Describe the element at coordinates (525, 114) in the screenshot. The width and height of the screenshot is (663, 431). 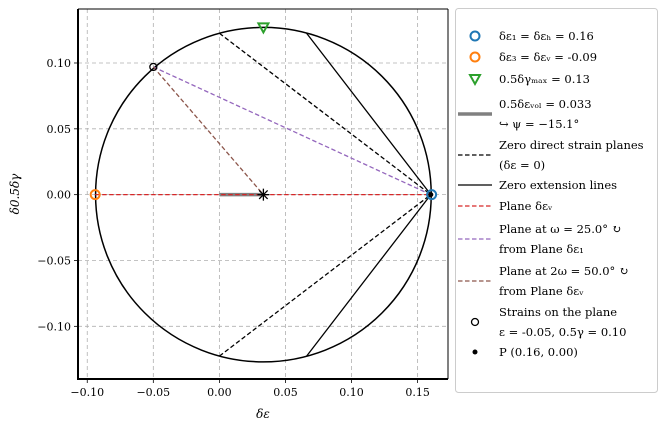
I see `legend-entry: 0.5δεᵥₒₗ = 0.033 ↪ ψ = −15.1°` at that location.